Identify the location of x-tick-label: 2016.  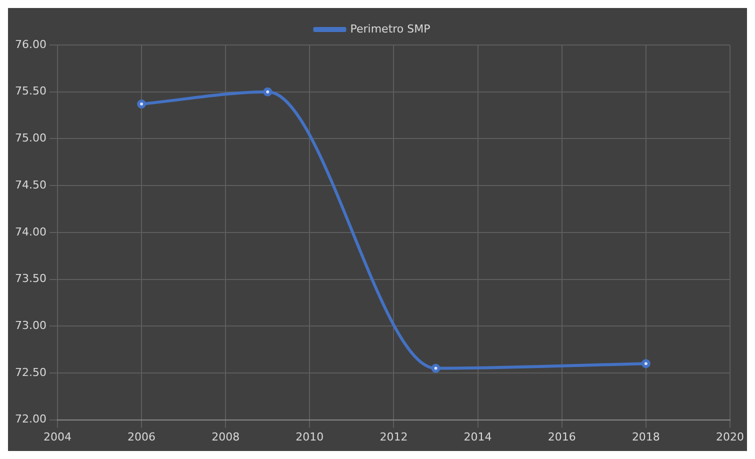
(562, 437).